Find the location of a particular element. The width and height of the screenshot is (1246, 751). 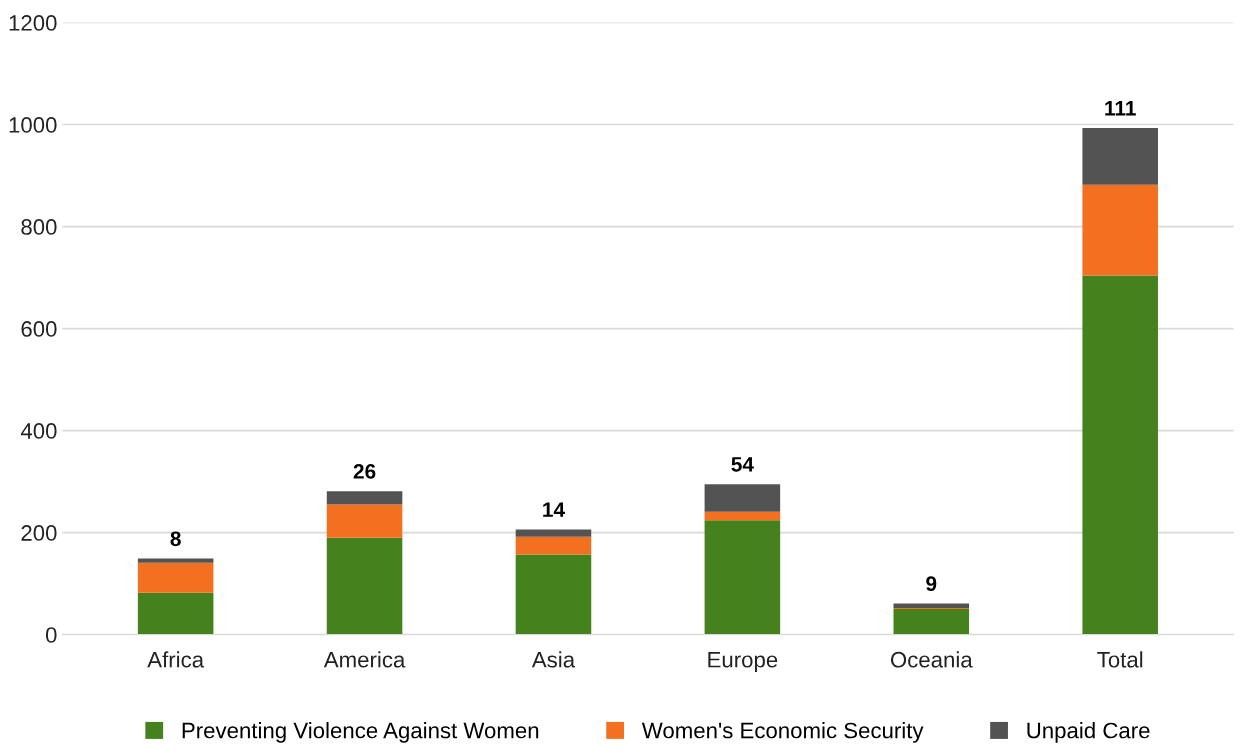

x-tick-label: Total is located at coordinates (1120, 659).